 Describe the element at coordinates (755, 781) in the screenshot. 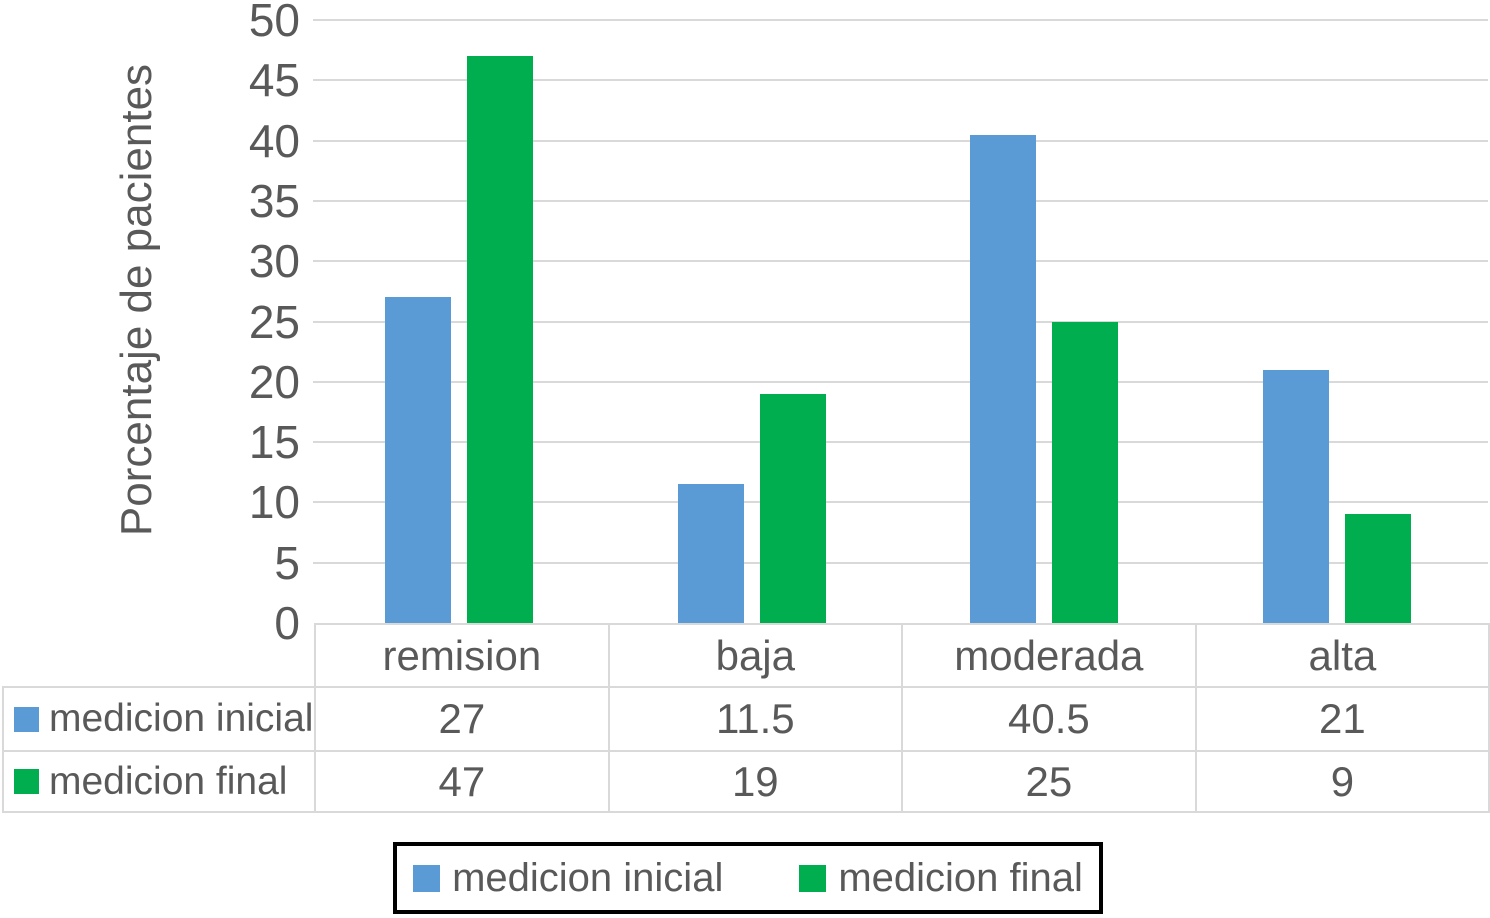

I see `table-value-cell: 19` at that location.